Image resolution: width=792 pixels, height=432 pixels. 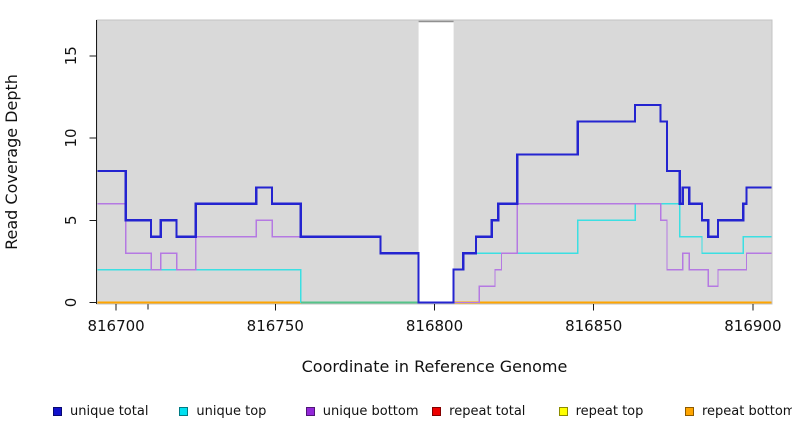 I want to click on y-tick-label: 0, so click(x=71, y=303).